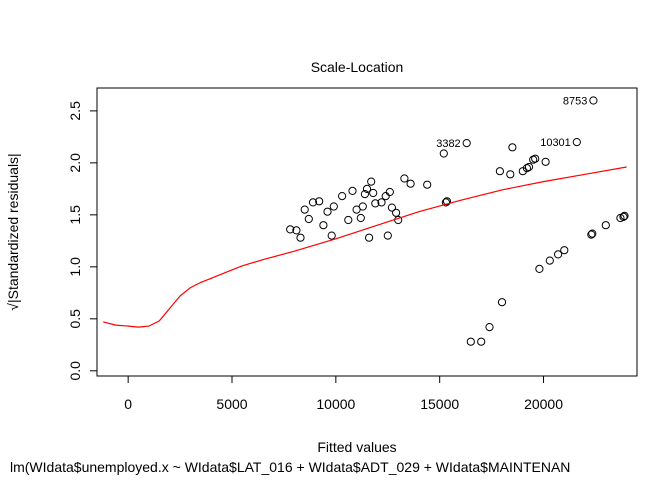  Describe the element at coordinates (357, 67) in the screenshot. I see `chart-title: Scale-Location` at that location.